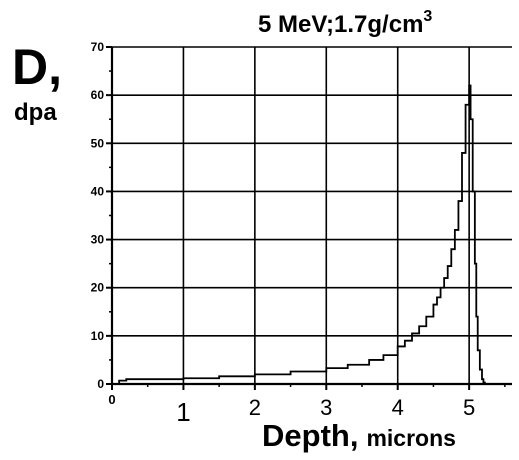 This screenshot has width=519, height=460. I want to click on x-tick-label-5: 5, so click(469, 407).